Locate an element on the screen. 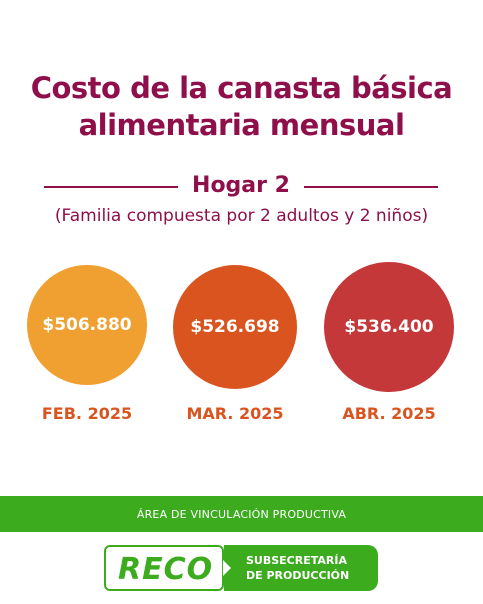  reco-logo-text: RECO is located at coordinates (166, 569).